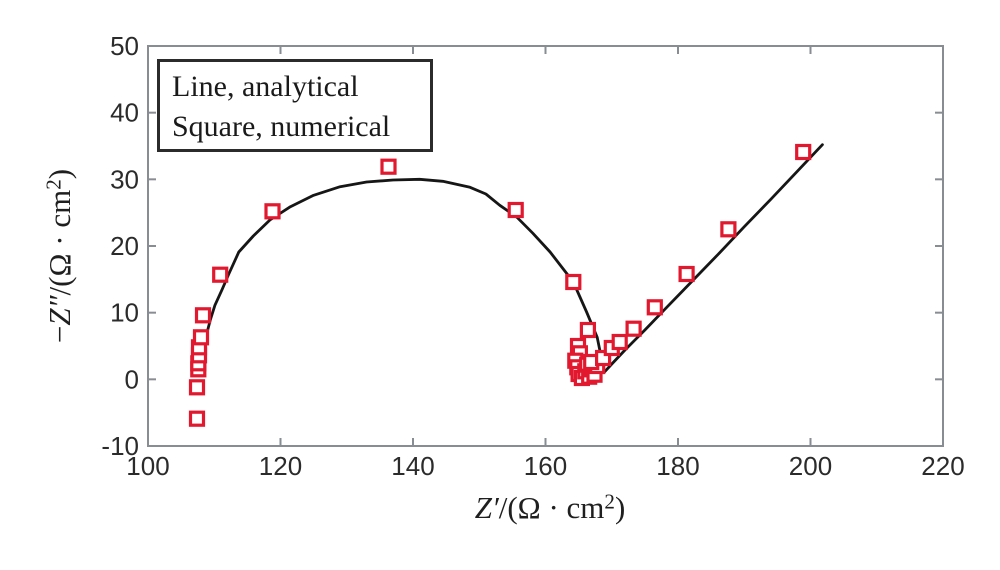  Describe the element at coordinates (59, 334) in the screenshot. I see `y-axis-minus-sign: −` at that location.